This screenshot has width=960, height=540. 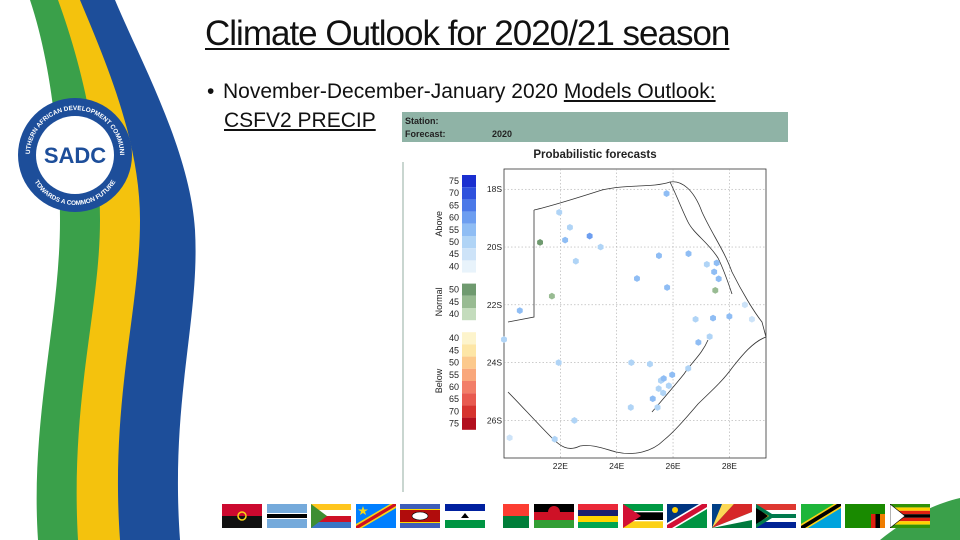 I want to click on flag-angola, so click(x=242, y=516).